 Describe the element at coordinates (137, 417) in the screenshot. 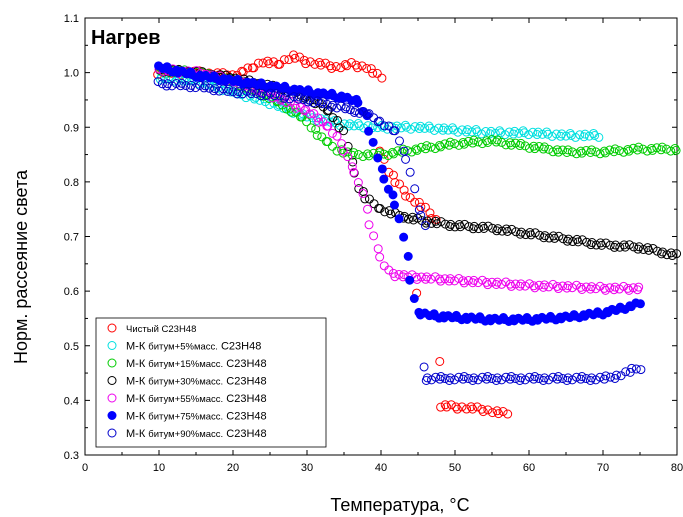

I see `legend-label-main: М-К` at that location.